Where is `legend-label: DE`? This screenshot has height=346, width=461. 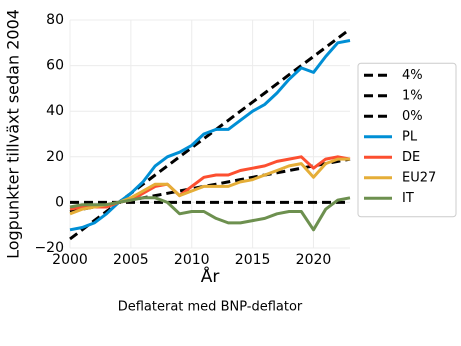 legend-label: DE is located at coordinates (411, 157).